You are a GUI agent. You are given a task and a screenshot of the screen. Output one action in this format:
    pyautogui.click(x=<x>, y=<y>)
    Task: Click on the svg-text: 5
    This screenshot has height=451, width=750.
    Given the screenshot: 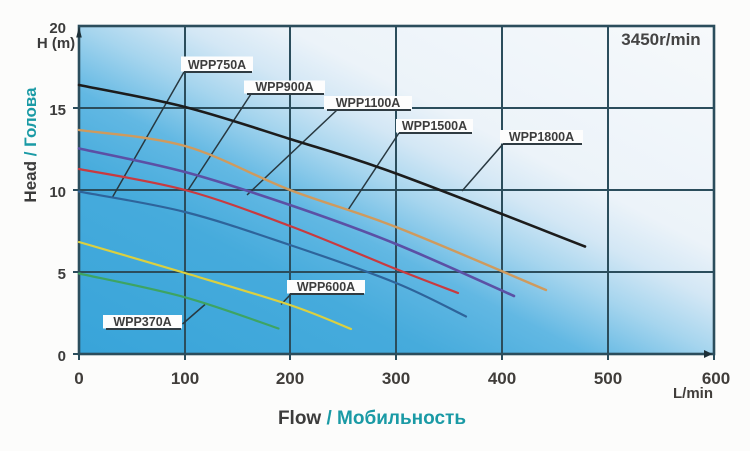 What is the action you would take?
    pyautogui.click(x=62, y=274)
    